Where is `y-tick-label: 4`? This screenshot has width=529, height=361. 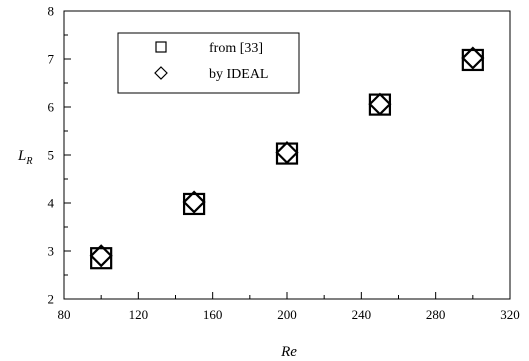
y-tick-label: 4 is located at coordinates (51, 203).